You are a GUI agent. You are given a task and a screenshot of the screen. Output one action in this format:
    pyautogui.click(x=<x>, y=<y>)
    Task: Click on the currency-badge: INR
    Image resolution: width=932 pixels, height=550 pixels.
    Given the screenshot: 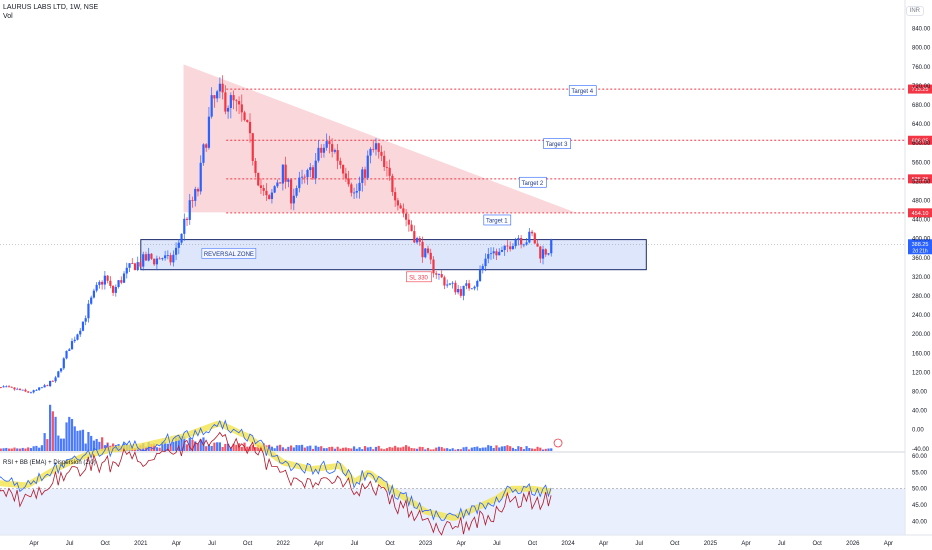 What is the action you would take?
    pyautogui.click(x=914, y=11)
    